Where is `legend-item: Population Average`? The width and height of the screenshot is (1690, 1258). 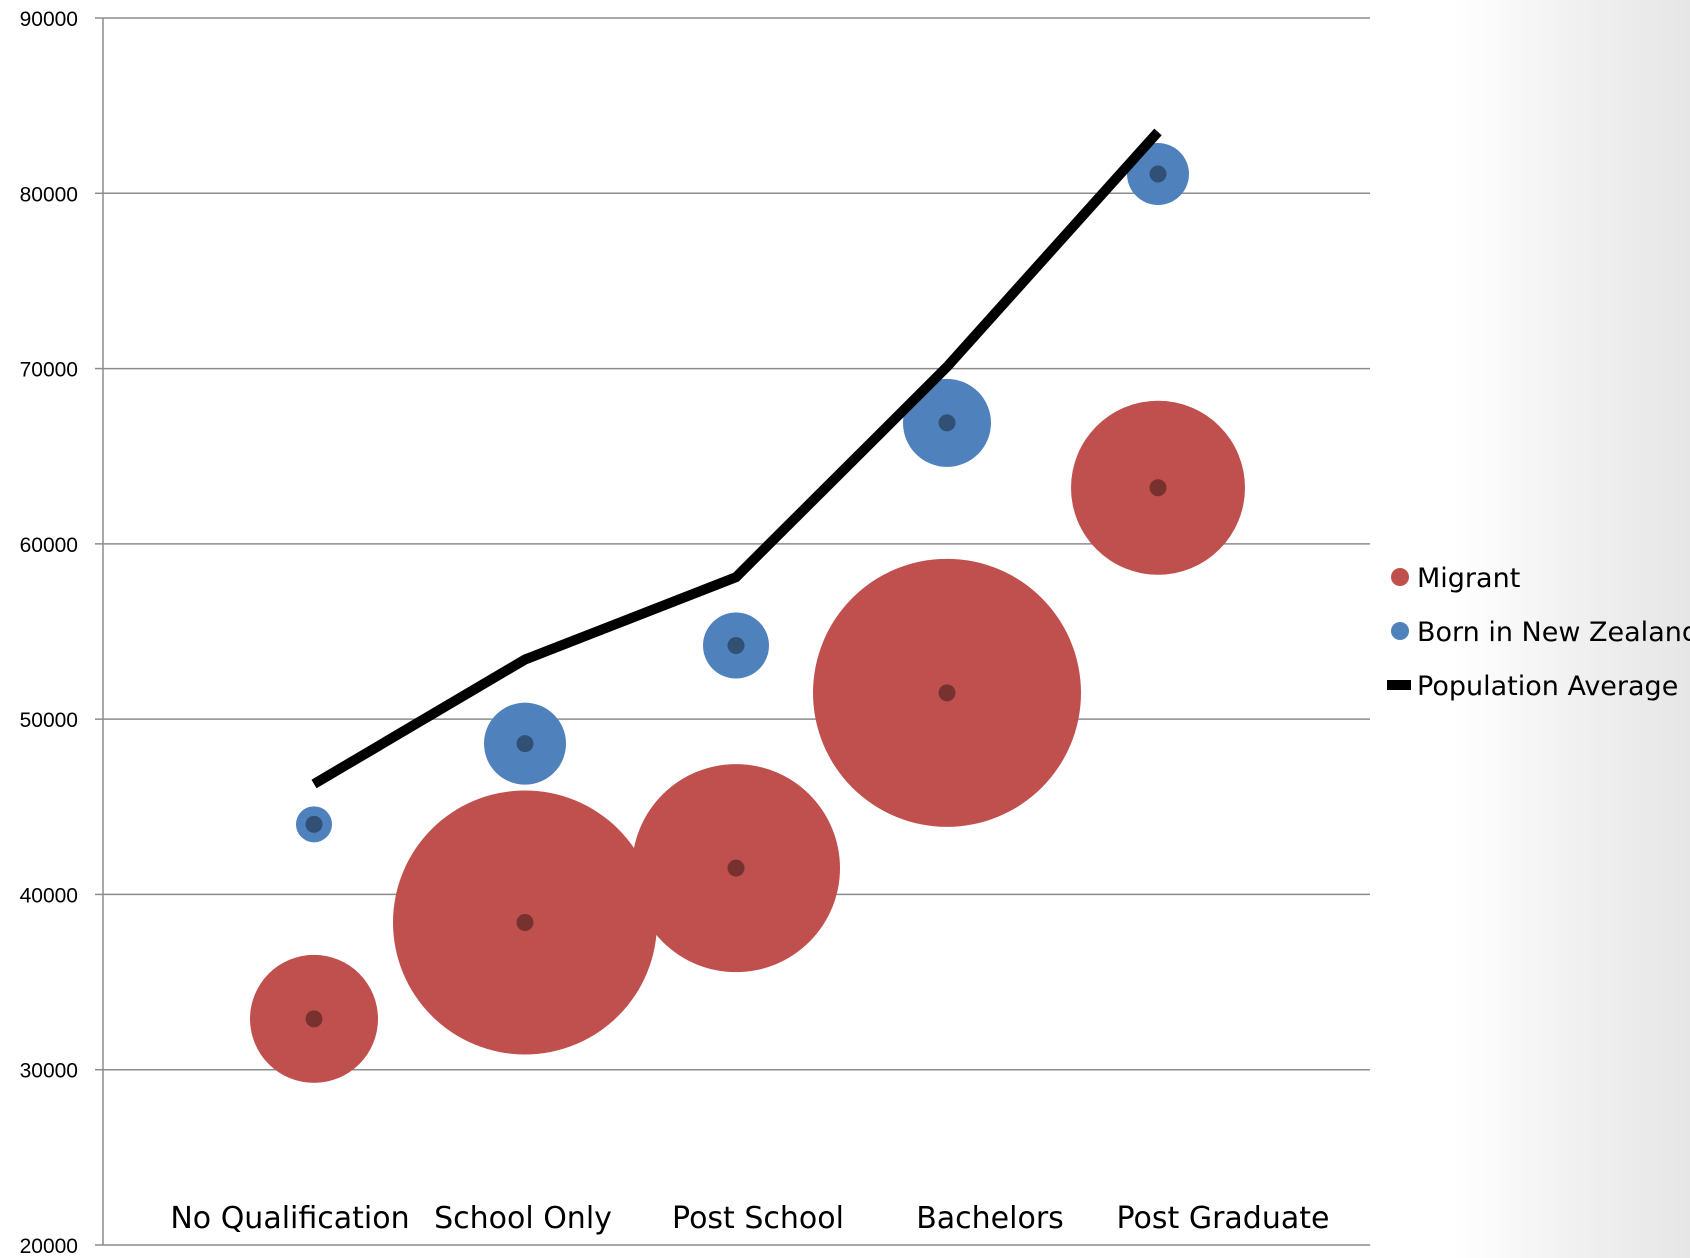 legend-item: Population Average is located at coordinates (1532, 686).